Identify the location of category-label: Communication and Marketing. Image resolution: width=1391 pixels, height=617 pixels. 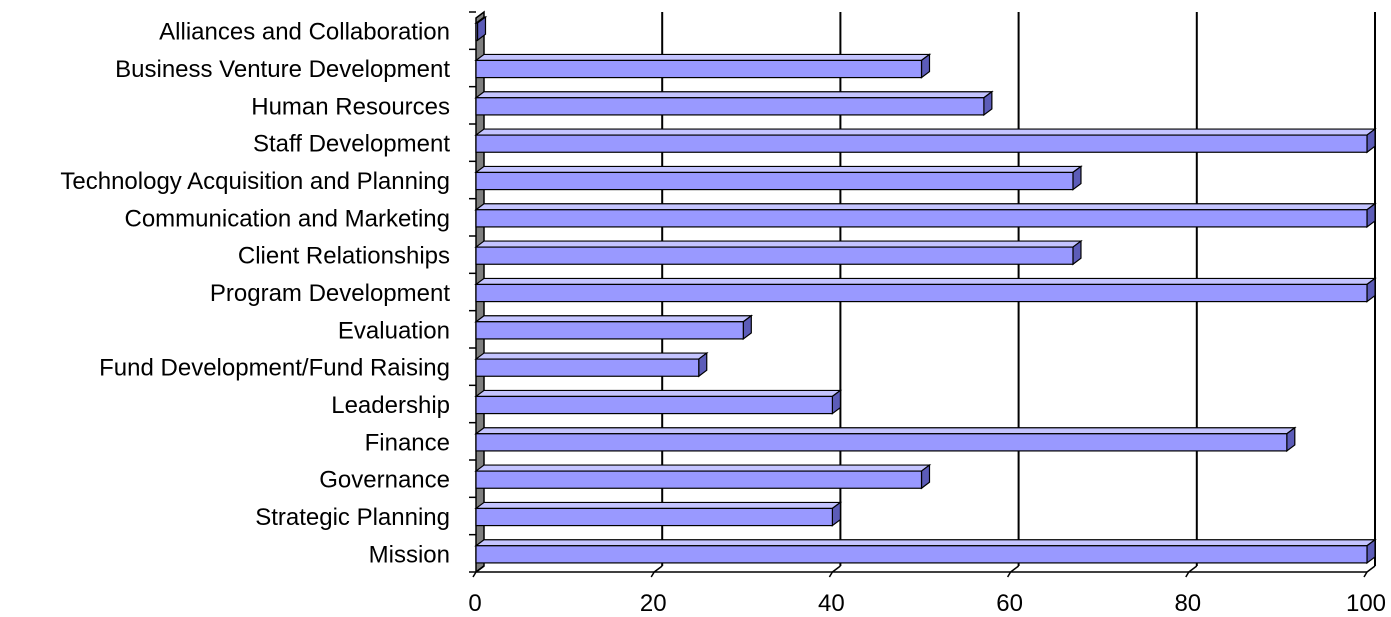
(288, 218).